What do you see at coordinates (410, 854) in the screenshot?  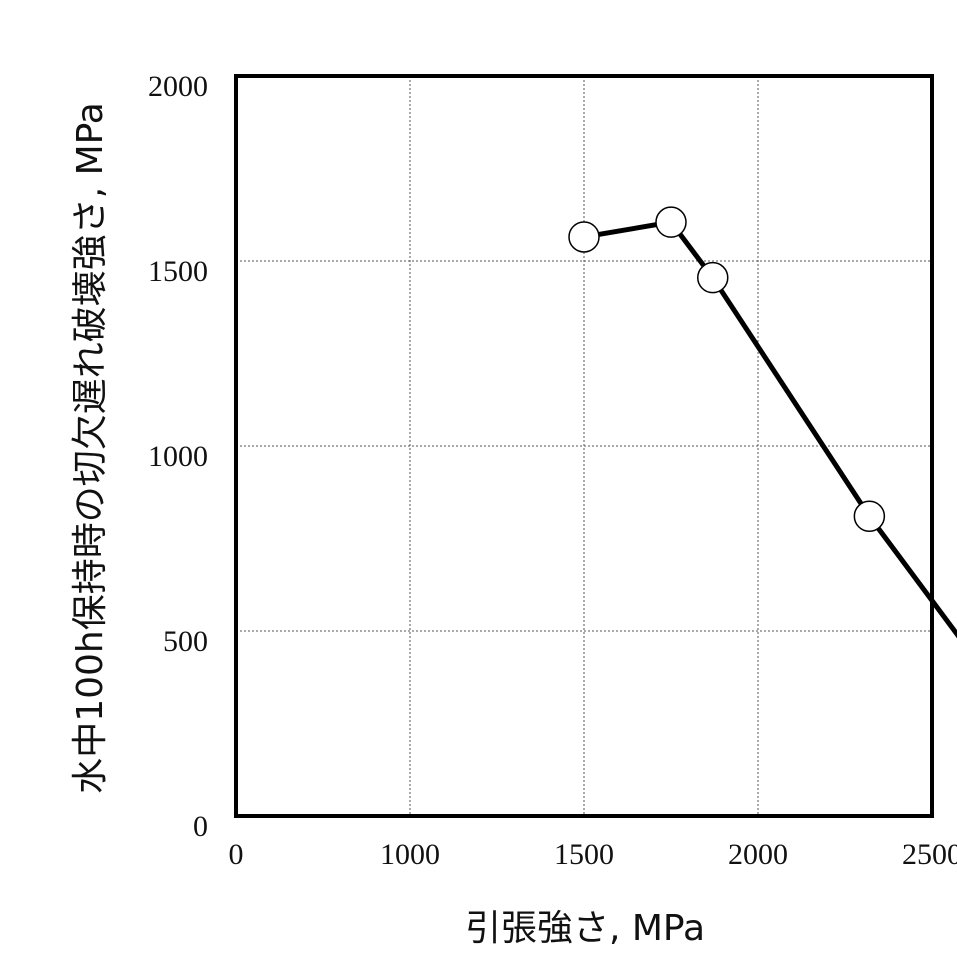 I see `x-tick-label: 1000` at bounding box center [410, 854].